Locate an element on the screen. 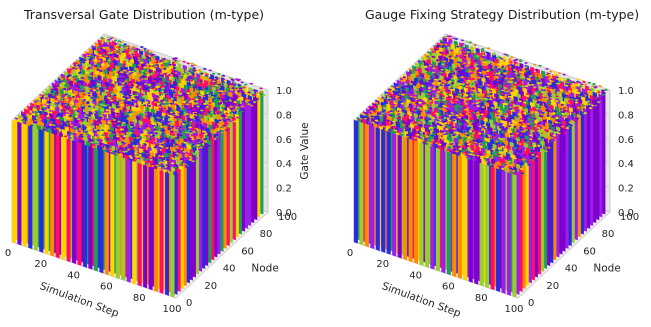 Image resolution: width=651 pixels, height=327 pixels. y-tick-label: 20 is located at coordinates (210, 286).